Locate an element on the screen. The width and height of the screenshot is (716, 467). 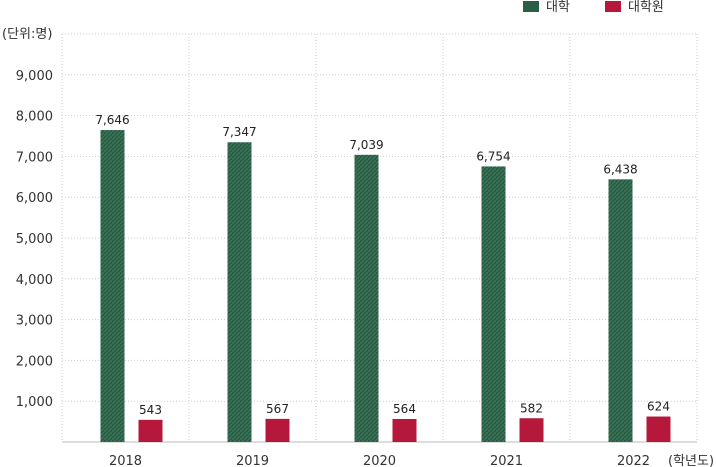
bar-university-2019 is located at coordinates (239, 292).